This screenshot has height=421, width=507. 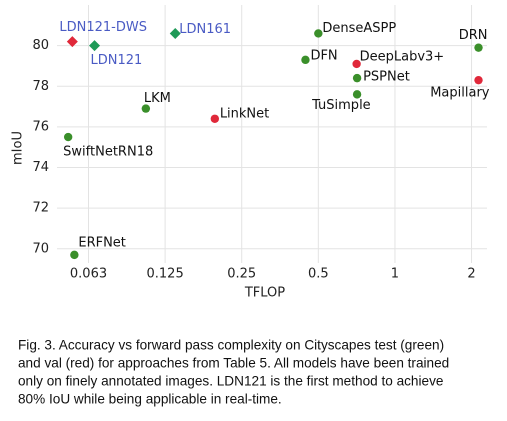 What do you see at coordinates (165, 274) in the screenshot?
I see `x-tick-label: 0.125` at bounding box center [165, 274].